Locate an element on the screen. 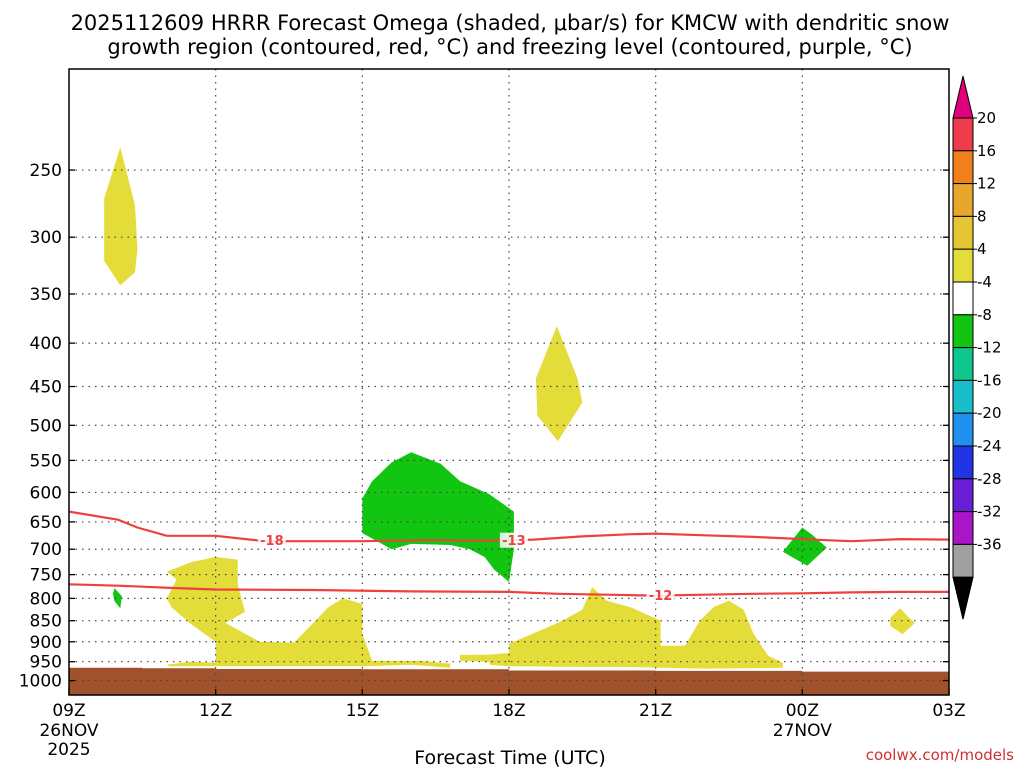  x-tick-label-21Z: 21Z is located at coordinates (655, 711).